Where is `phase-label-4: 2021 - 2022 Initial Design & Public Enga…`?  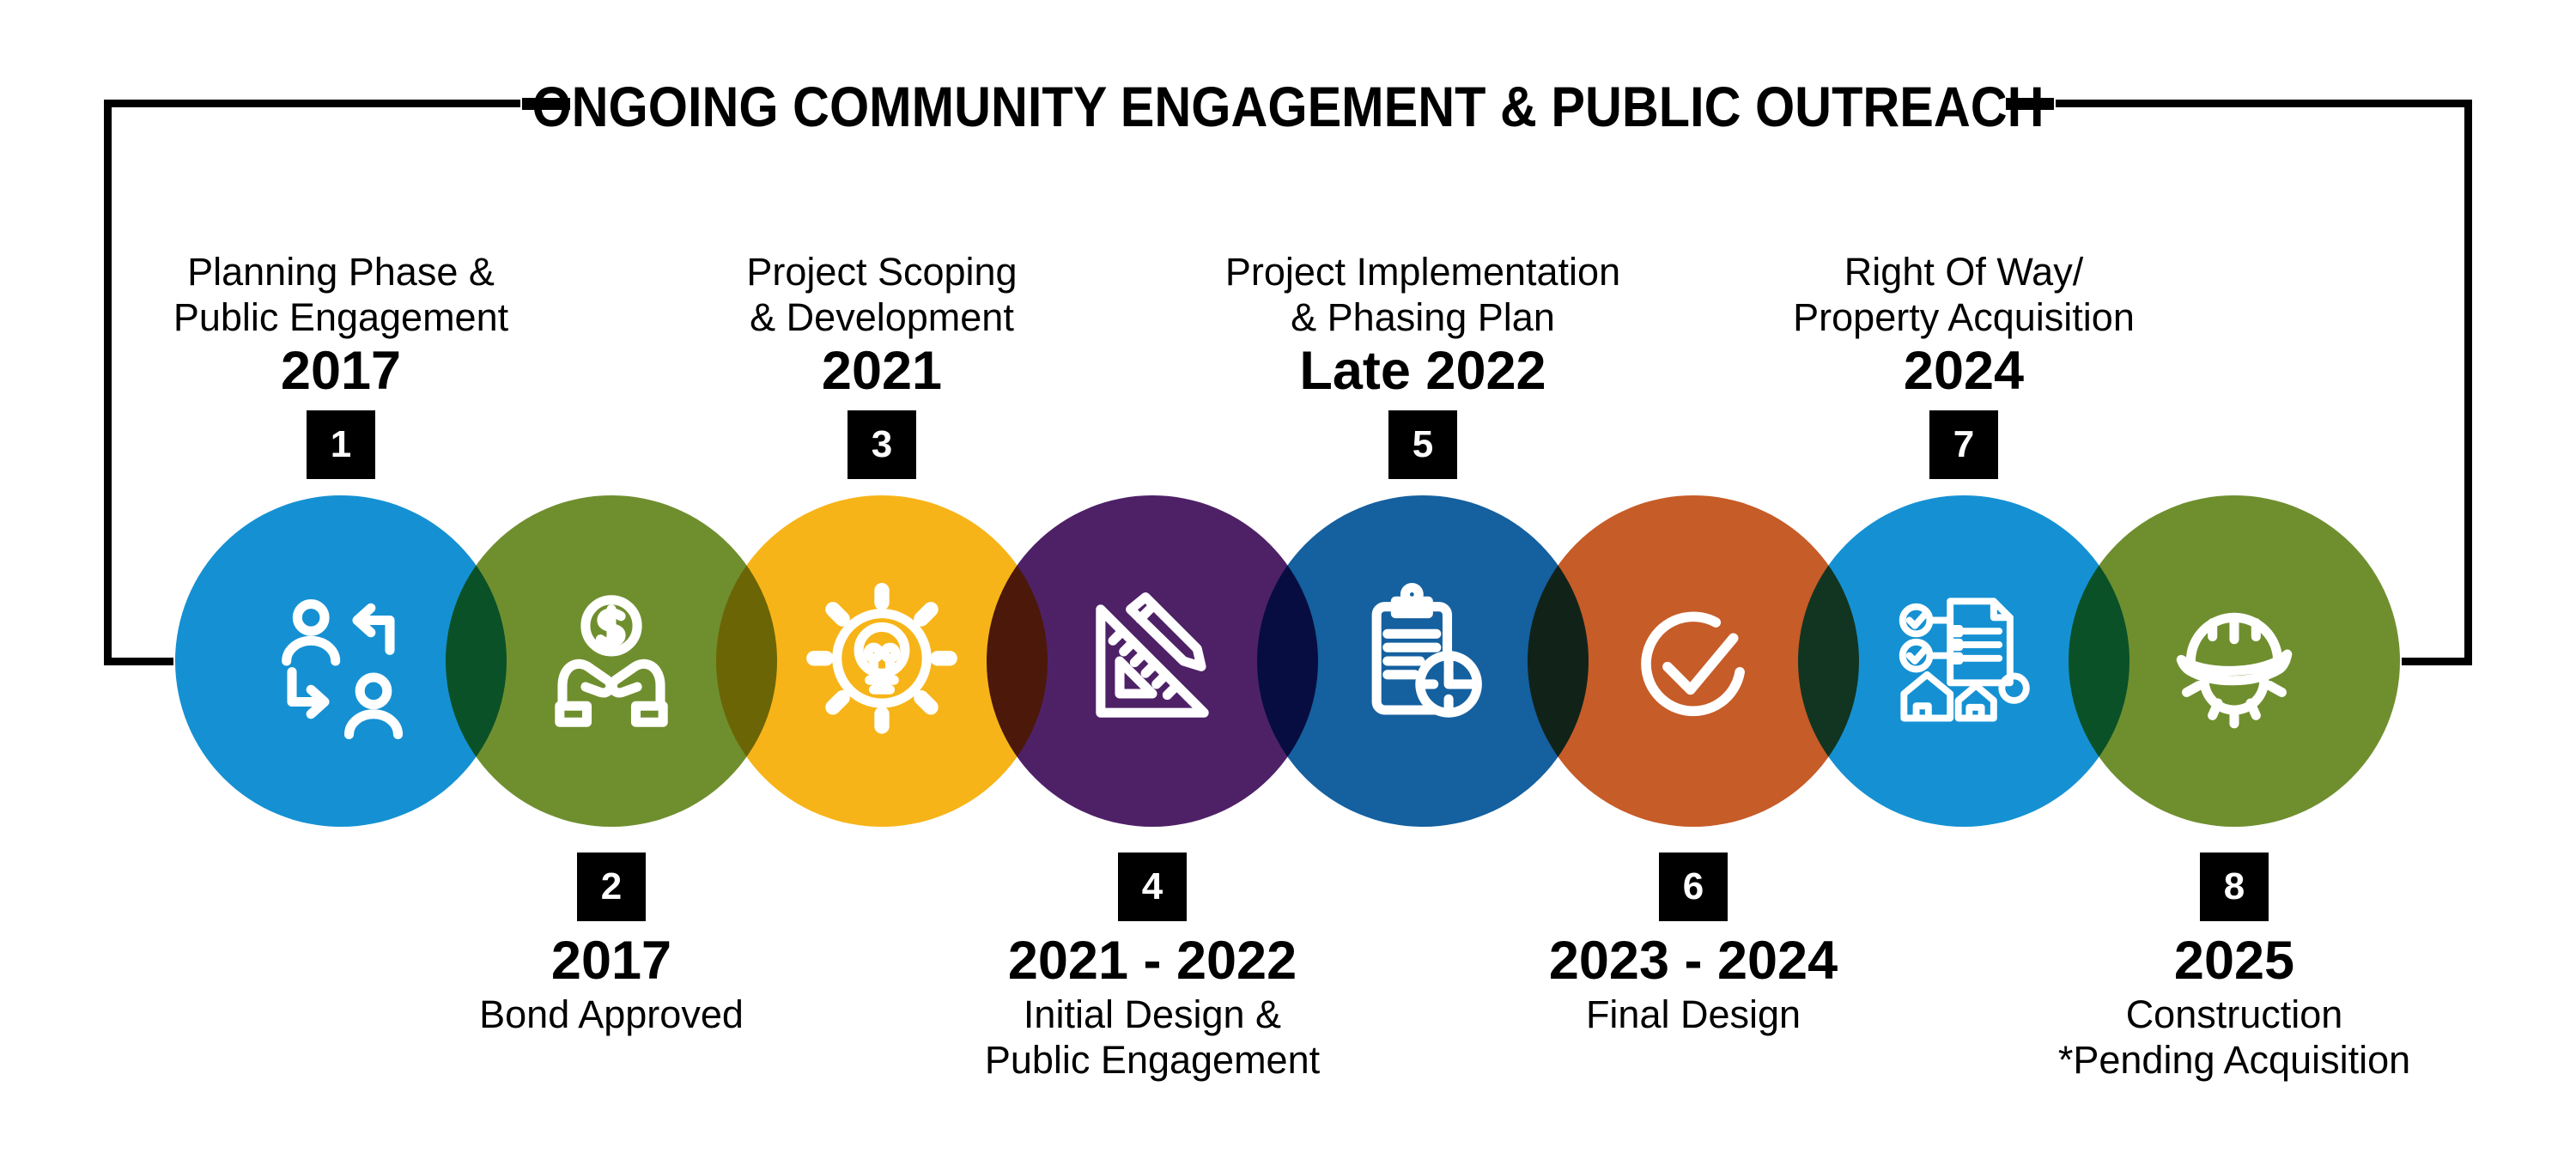
phase-label-4: 2021 - 2022 Initial Design & Public Enga… is located at coordinates (1152, 1007).